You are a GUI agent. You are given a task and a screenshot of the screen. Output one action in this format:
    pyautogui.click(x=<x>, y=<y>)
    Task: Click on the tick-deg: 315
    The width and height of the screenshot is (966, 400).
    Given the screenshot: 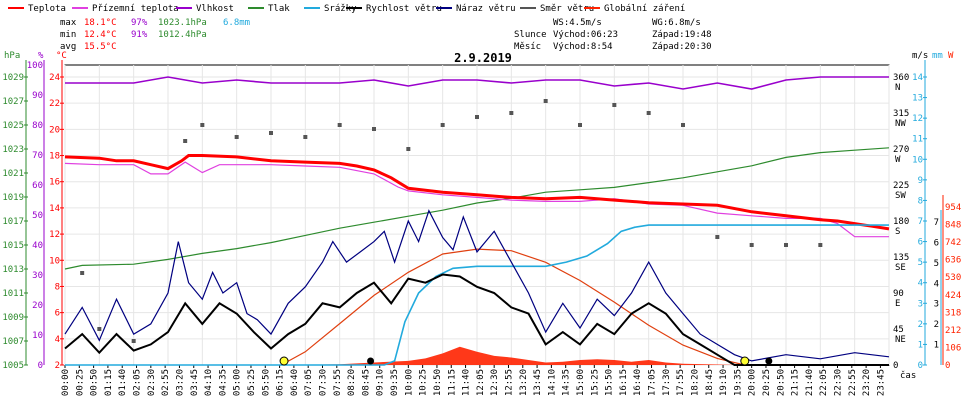 What is the action you would take?
    pyautogui.click(x=901, y=114)
    